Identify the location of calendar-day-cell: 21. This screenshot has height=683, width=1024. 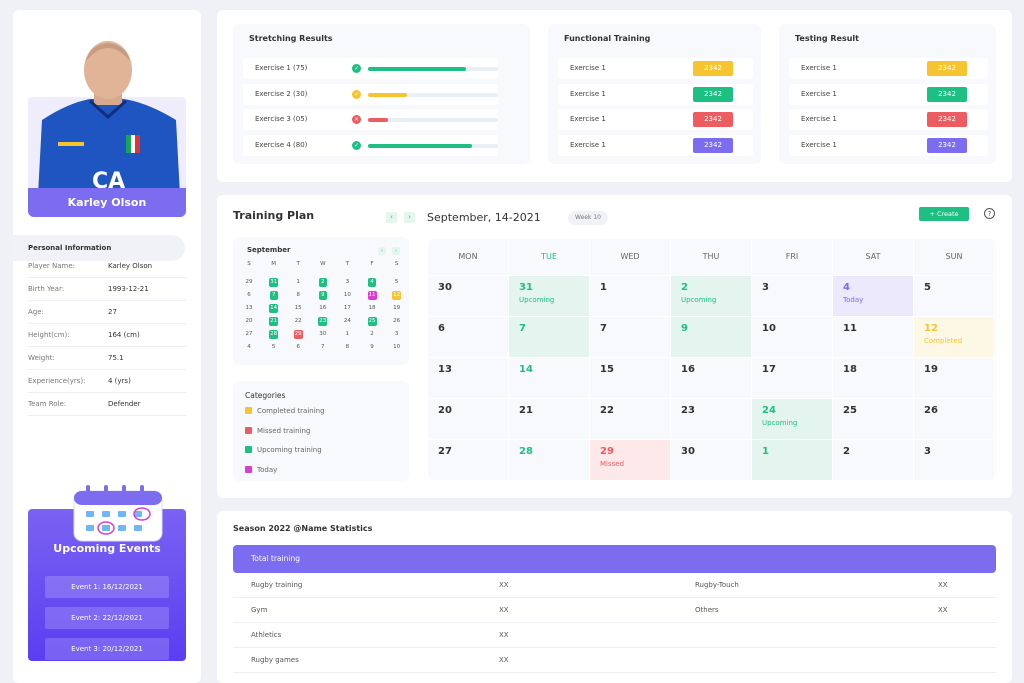
(549, 418).